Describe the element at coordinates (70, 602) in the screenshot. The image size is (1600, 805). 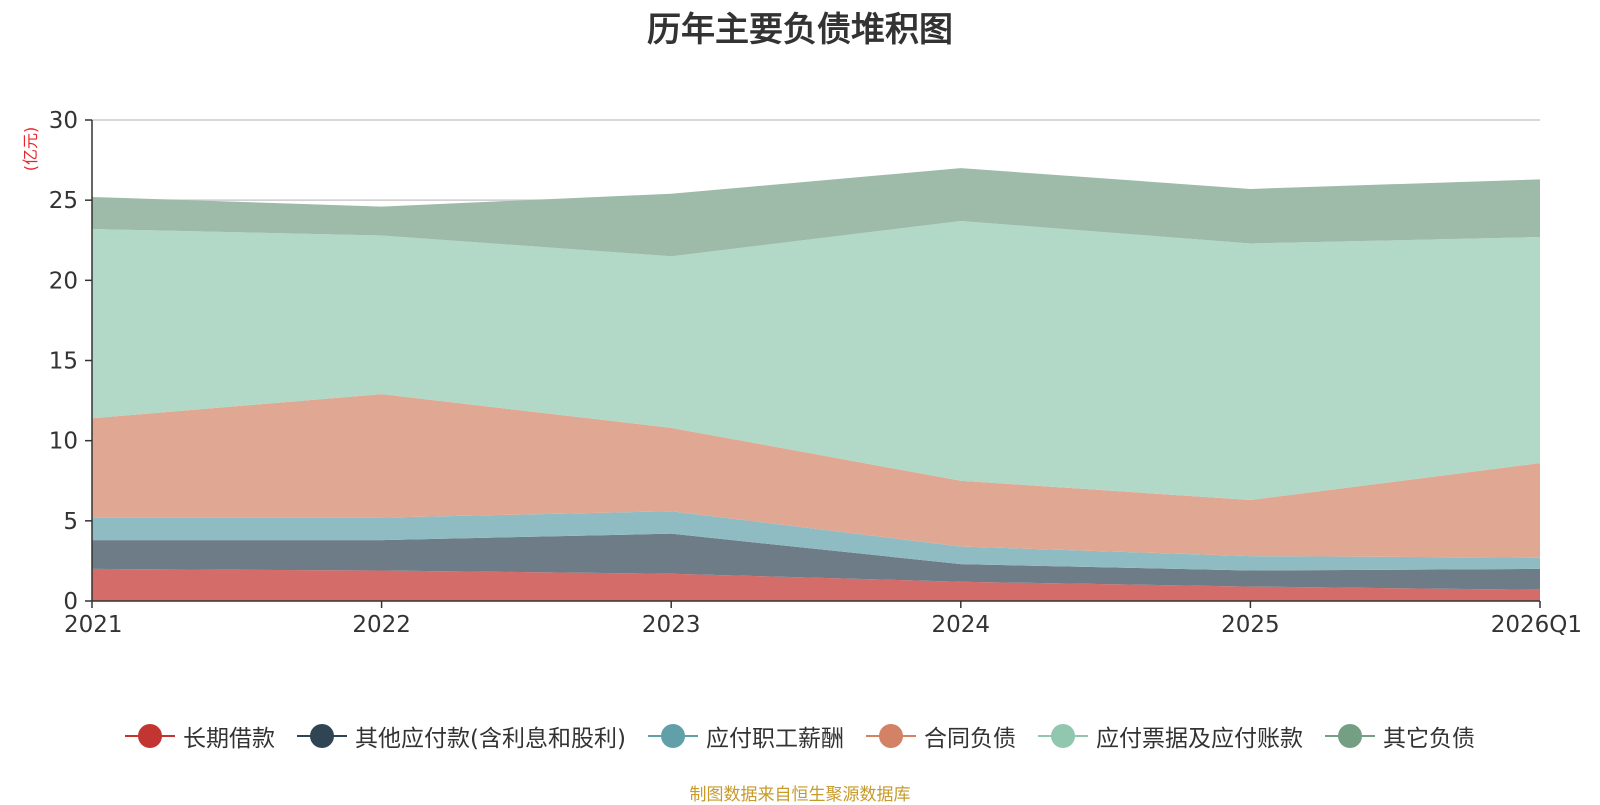
I see `y-tick-label: 0` at that location.